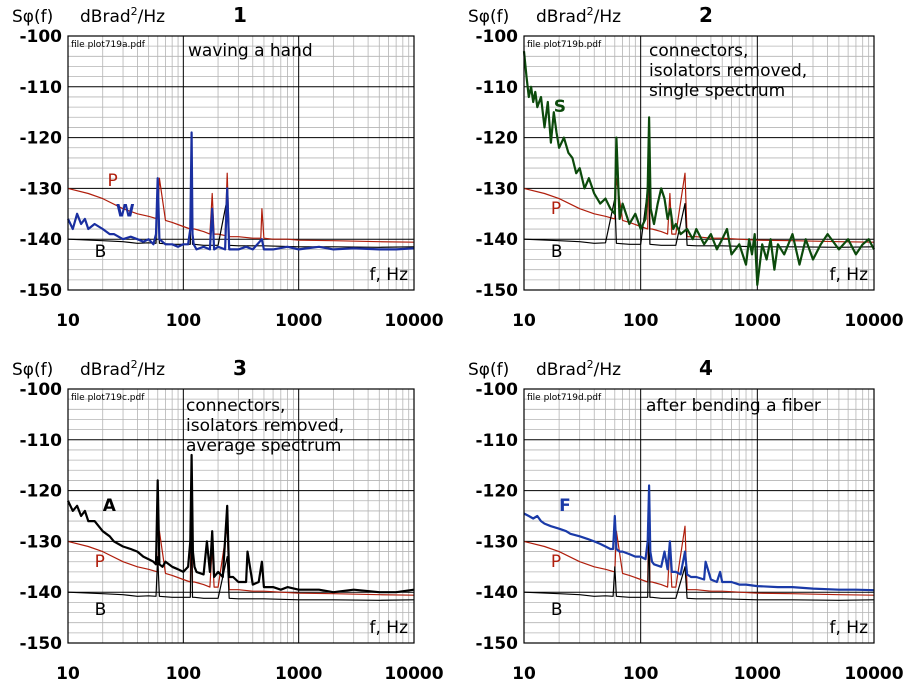  I want to click on file-label: file plot719b.pdf, so click(564, 45).